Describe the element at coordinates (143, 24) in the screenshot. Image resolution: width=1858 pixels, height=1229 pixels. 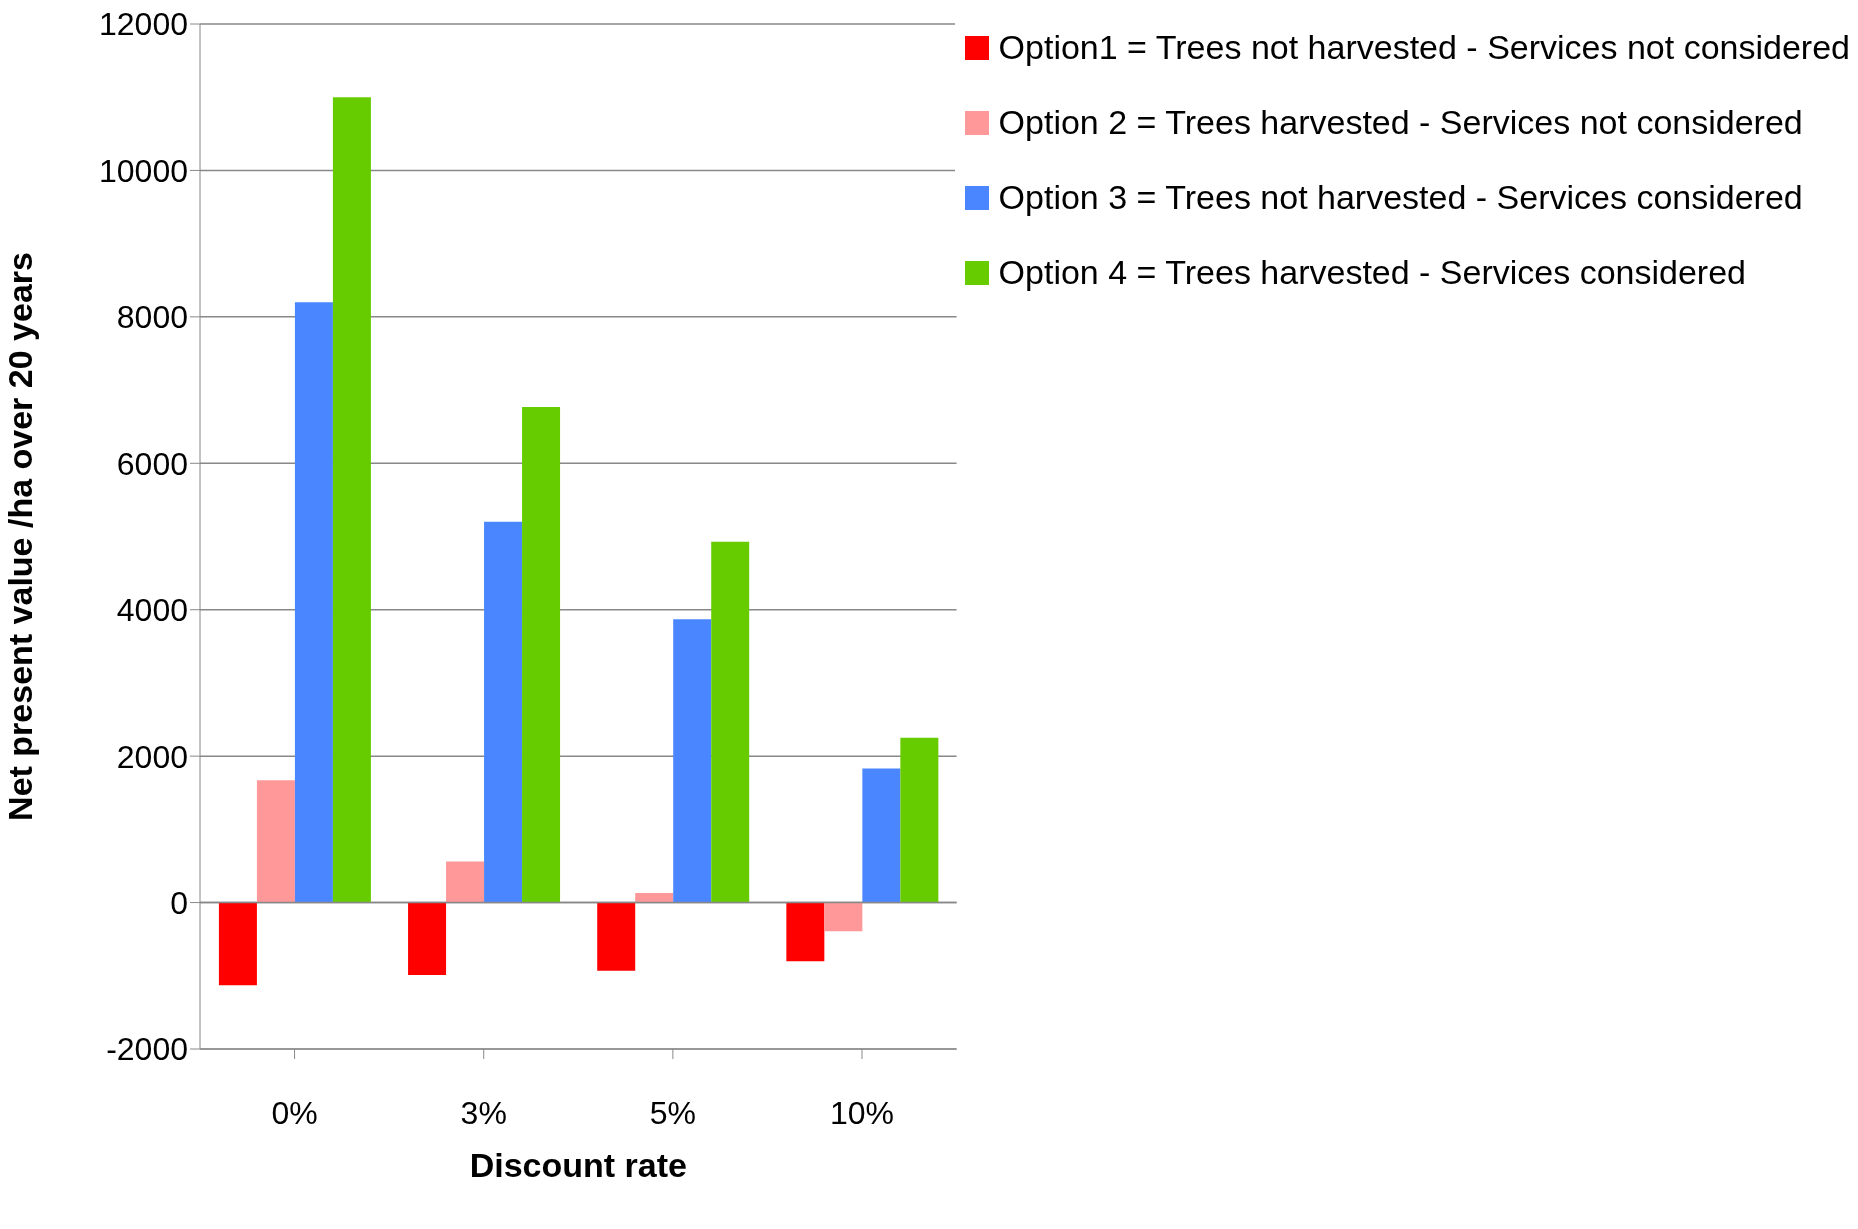
I see `y-tick-label: 12000` at that location.